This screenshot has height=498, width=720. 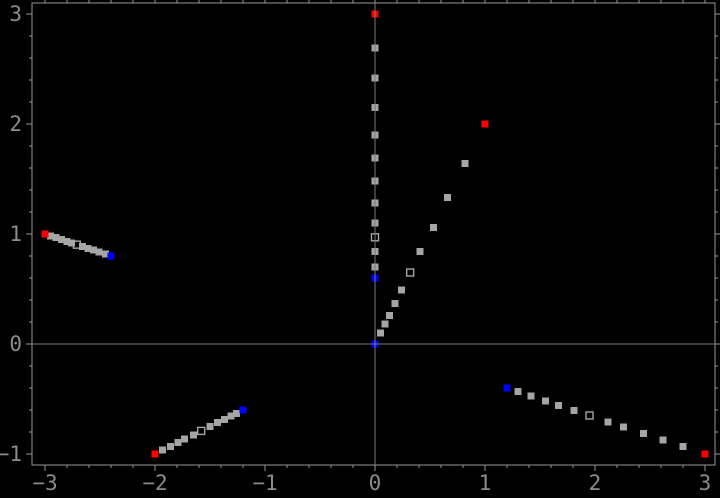 What do you see at coordinates (264, 483) in the screenshot?
I see `x-tick-label: −1` at bounding box center [264, 483].